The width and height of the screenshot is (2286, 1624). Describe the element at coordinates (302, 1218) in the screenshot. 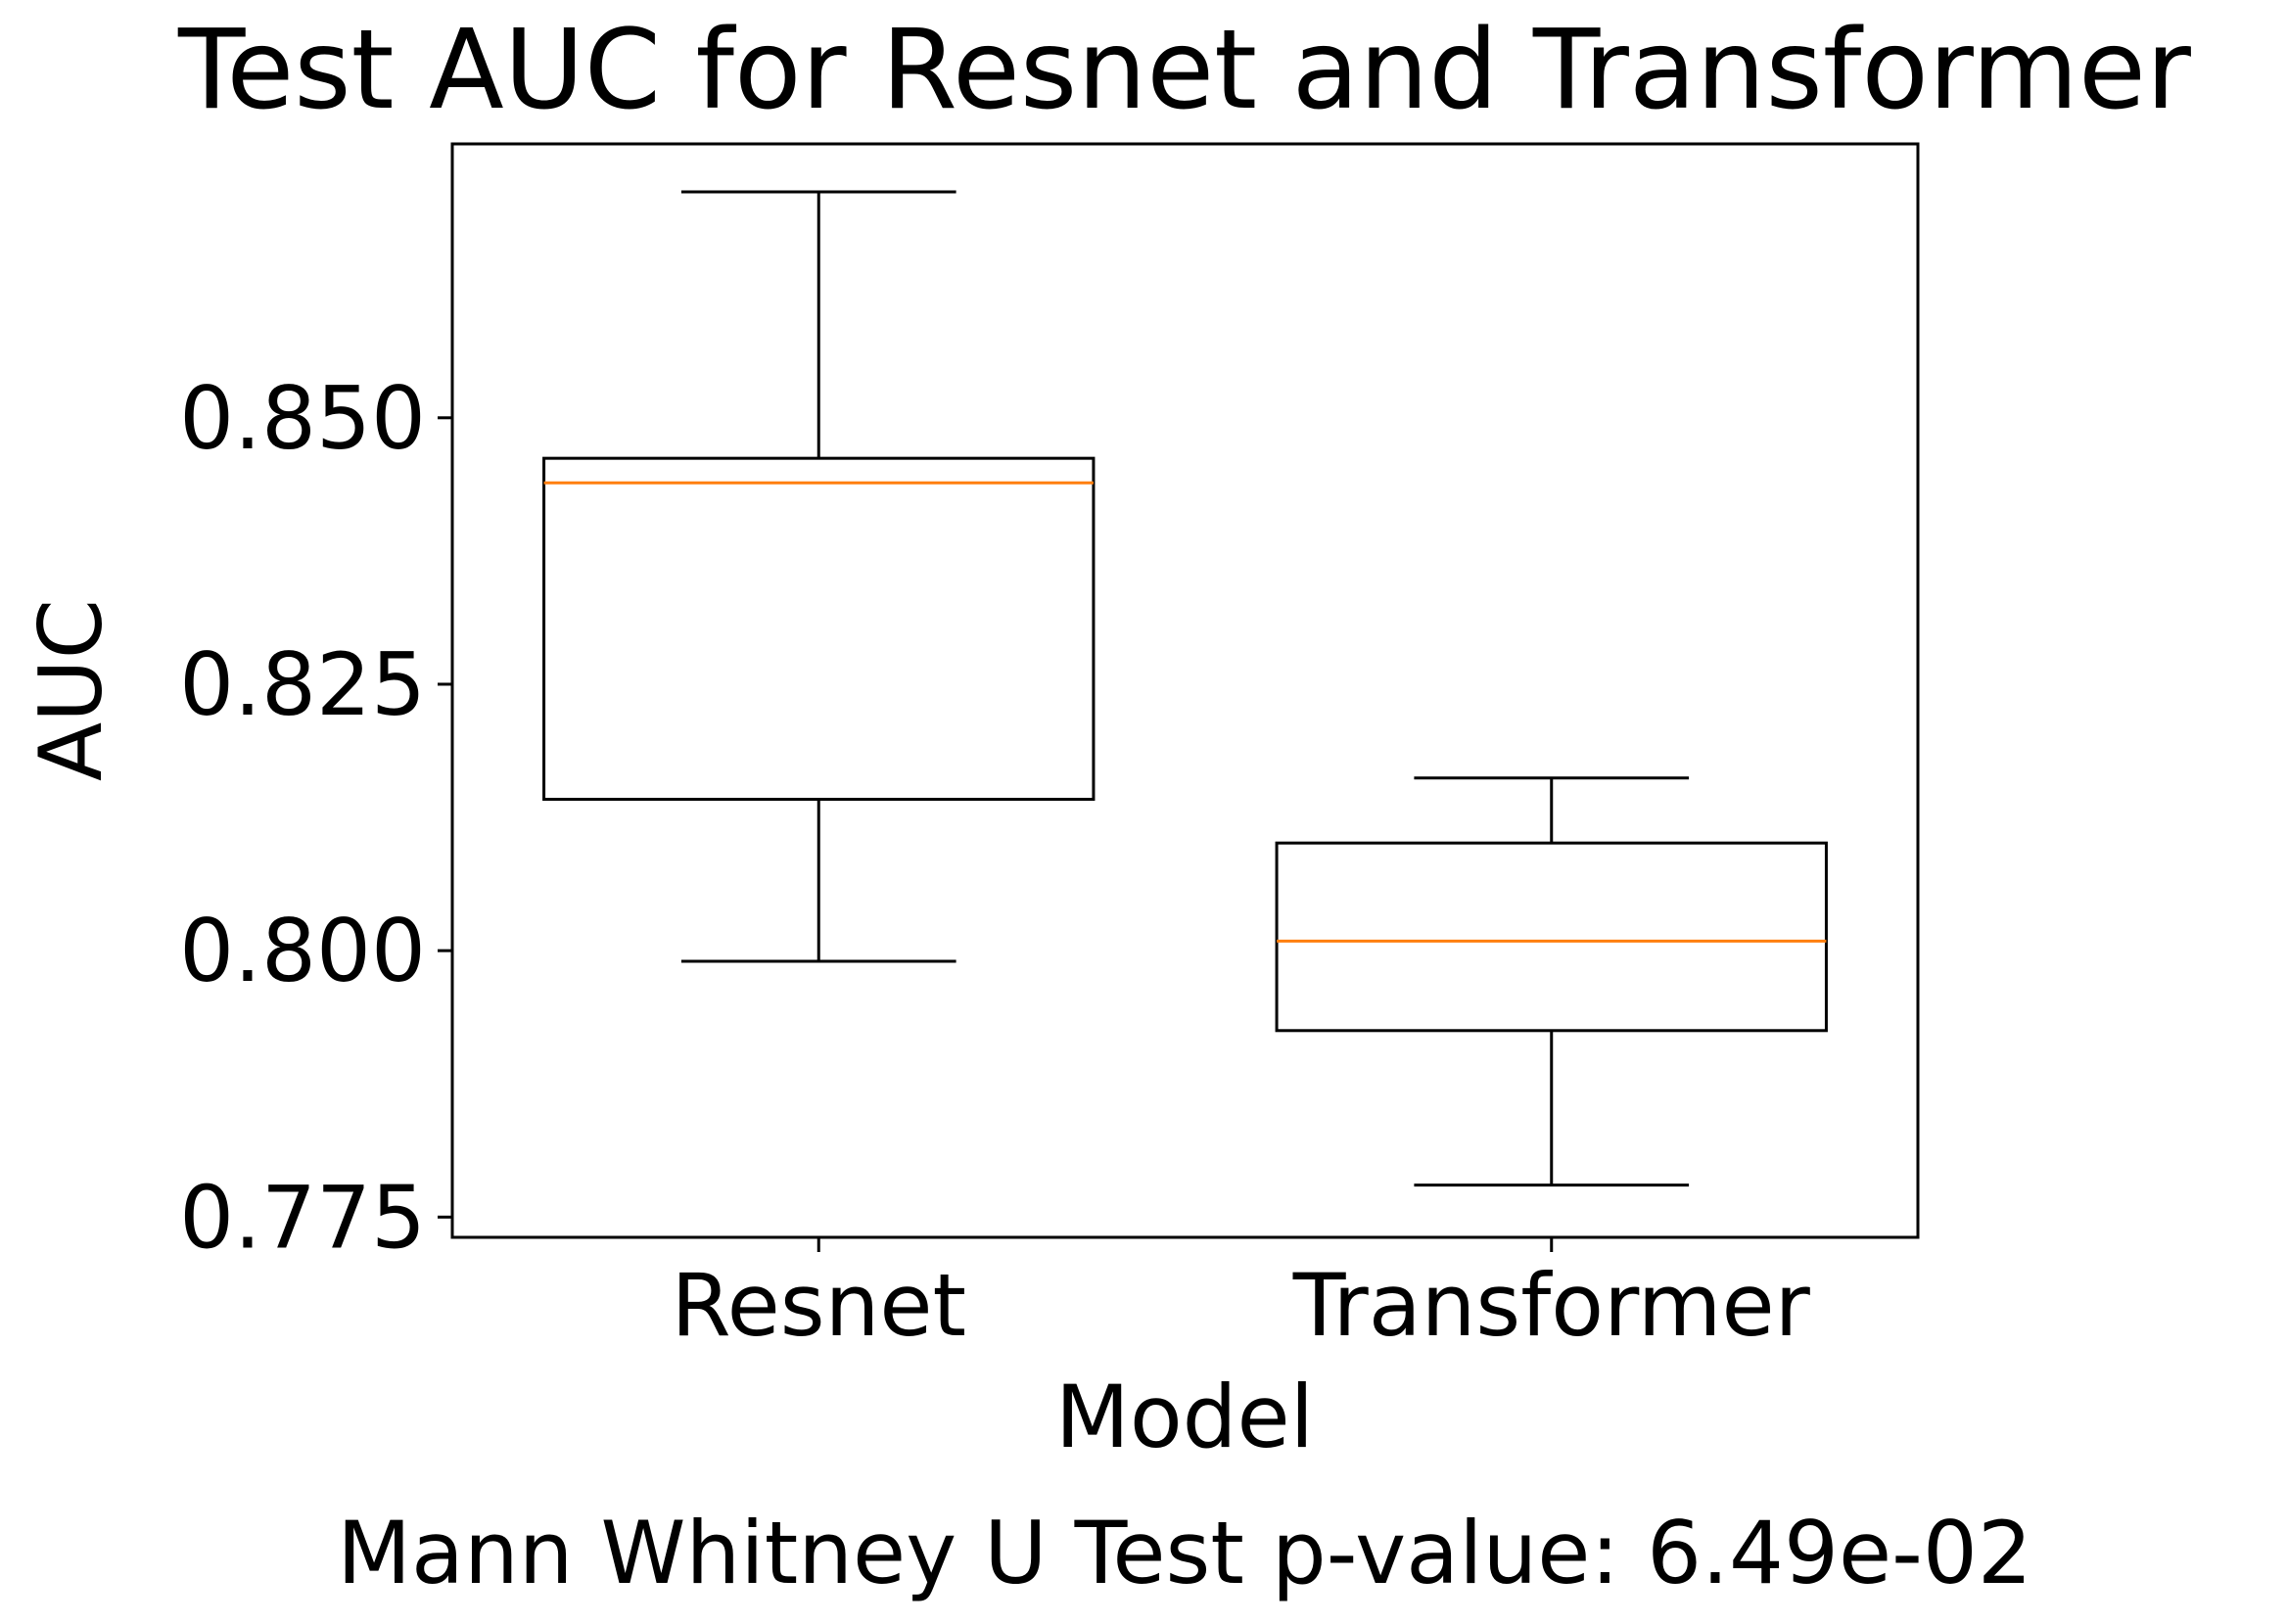

I see `y-tick-label: 0.775` at that location.